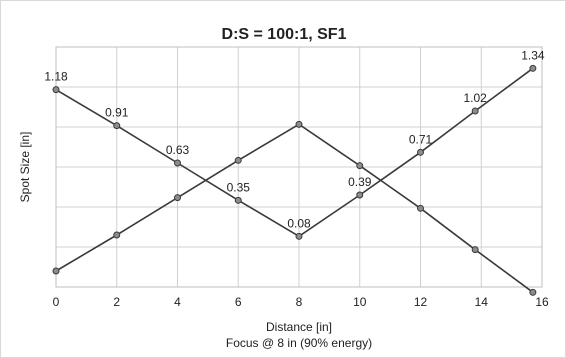 This screenshot has width=566, height=358. What do you see at coordinates (421, 139) in the screenshot?
I see `data-label: 0.71` at bounding box center [421, 139].